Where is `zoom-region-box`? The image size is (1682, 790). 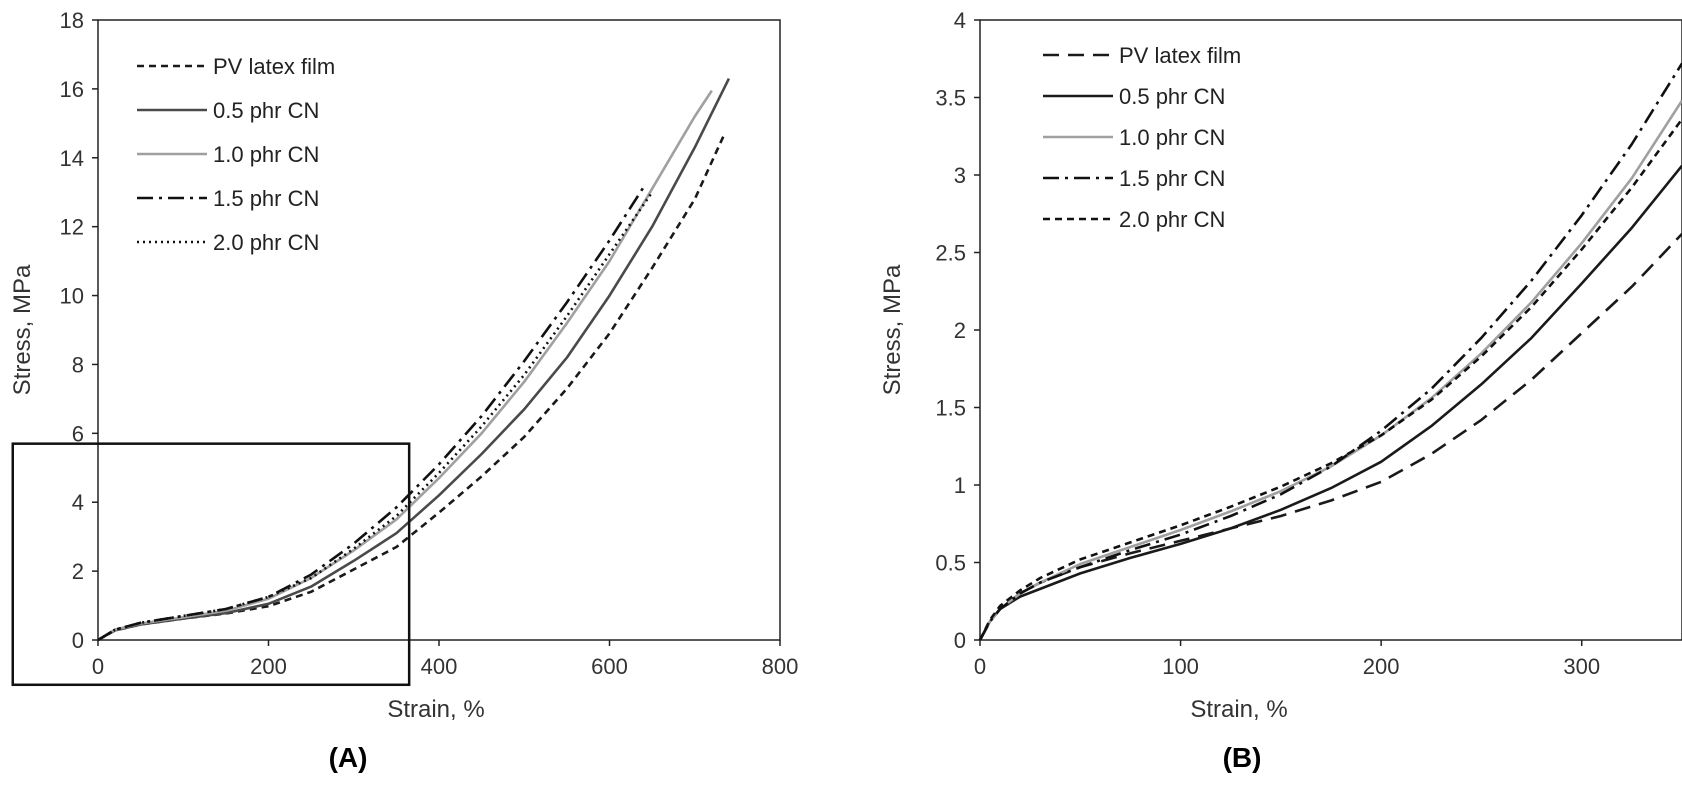
zoom-region-box is located at coordinates (211, 564).